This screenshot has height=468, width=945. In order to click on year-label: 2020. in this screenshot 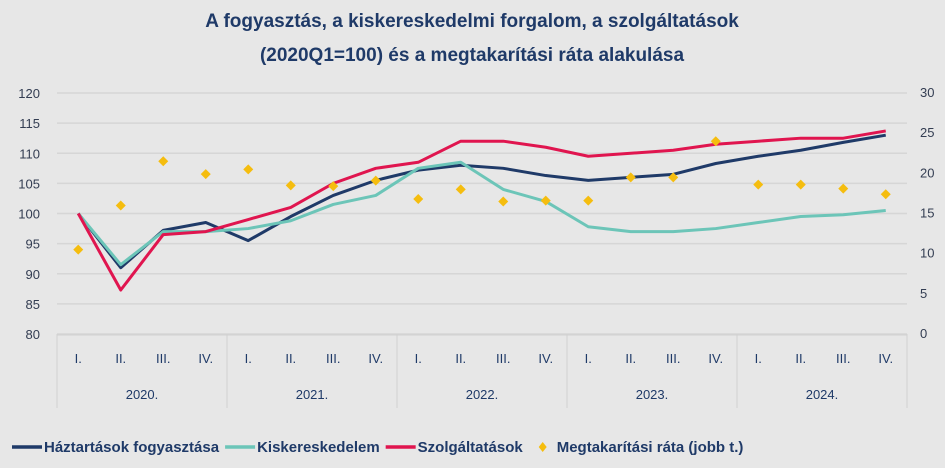, I will do `click(142, 394)`.